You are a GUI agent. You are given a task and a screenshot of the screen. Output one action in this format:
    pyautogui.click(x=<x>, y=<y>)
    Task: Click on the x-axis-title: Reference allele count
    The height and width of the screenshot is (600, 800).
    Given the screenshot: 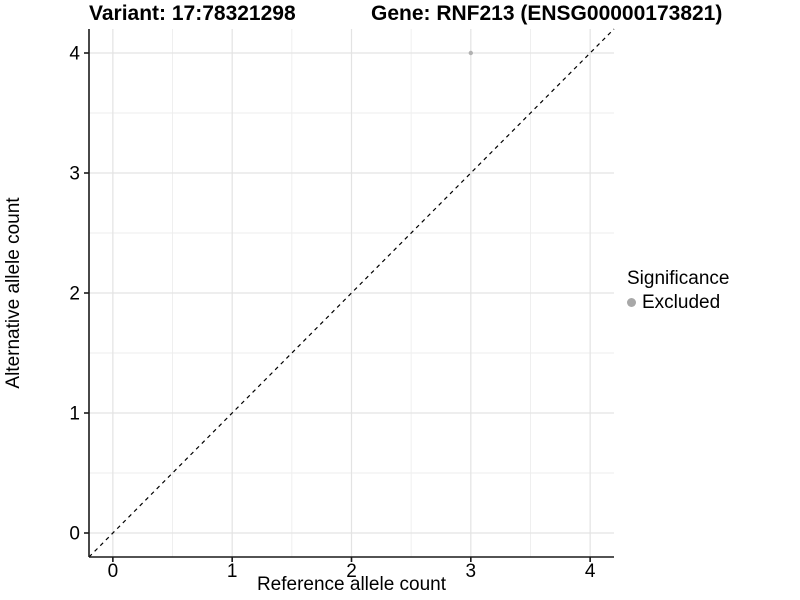 What is the action you would take?
    pyautogui.click(x=351, y=584)
    